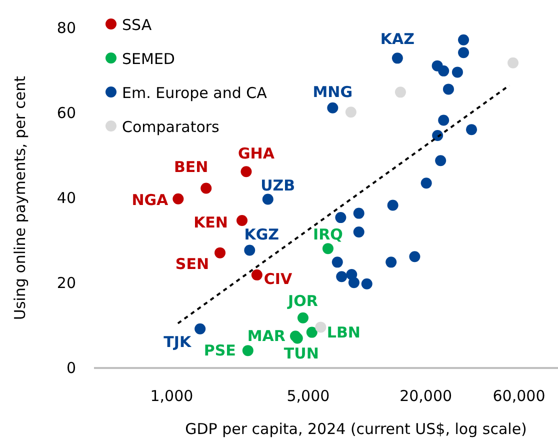 The width and height of the screenshot is (558, 439). What do you see at coordinates (137, 25) in the screenshot?
I see `legend-label: SSA` at bounding box center [137, 25].